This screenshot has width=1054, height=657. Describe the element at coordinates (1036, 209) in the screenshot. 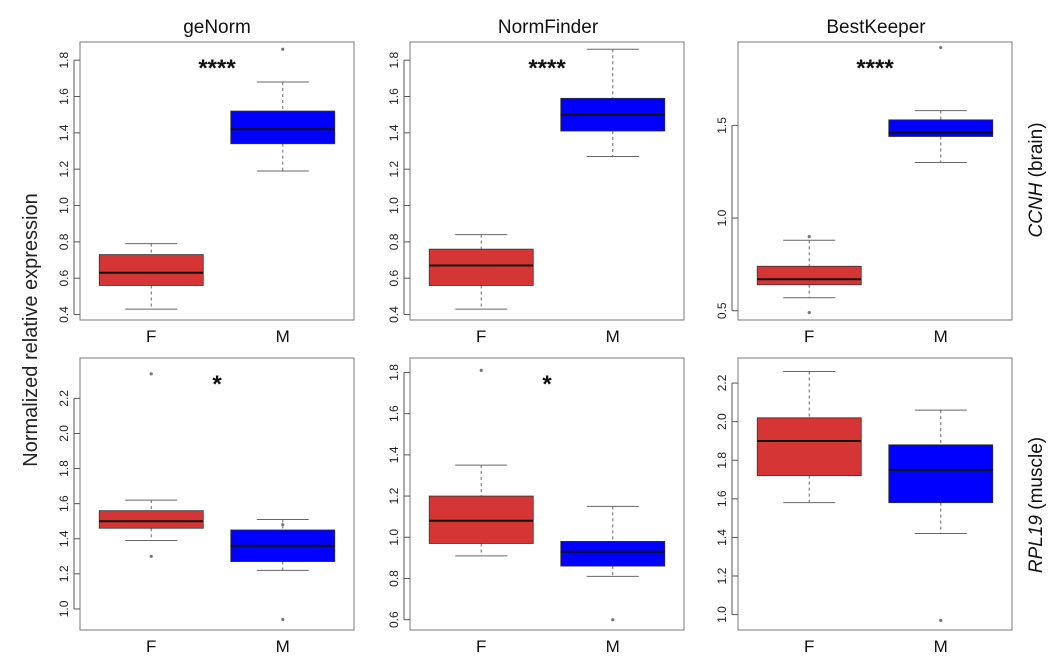

I see `row-label-ccnh-gene: CCNH` at that location.